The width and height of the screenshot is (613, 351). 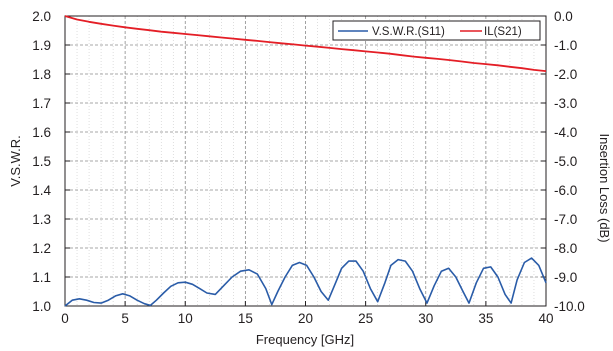 What do you see at coordinates (604, 187) in the screenshot?
I see `y-axis-right-label: Insertion Loss (dB)` at bounding box center [604, 187].